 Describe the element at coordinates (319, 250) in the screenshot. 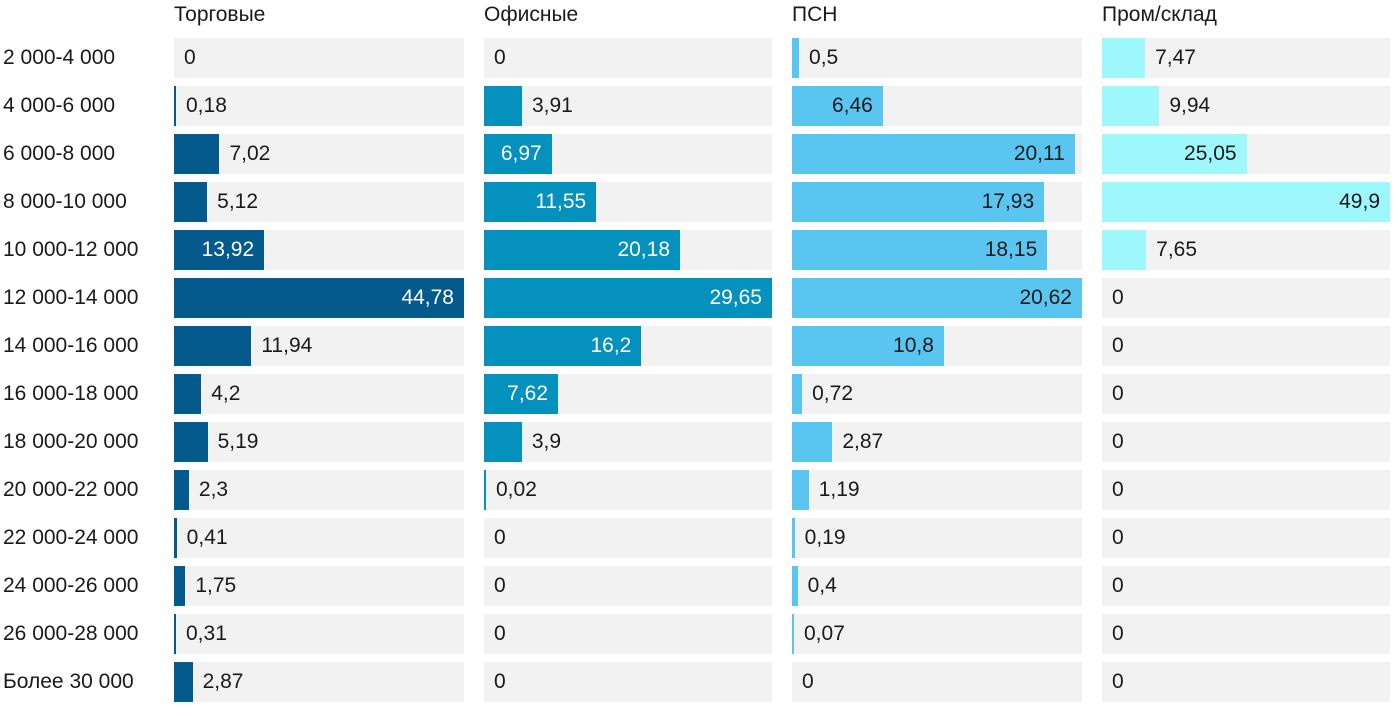

I see `bar-track: 13,92` at that location.